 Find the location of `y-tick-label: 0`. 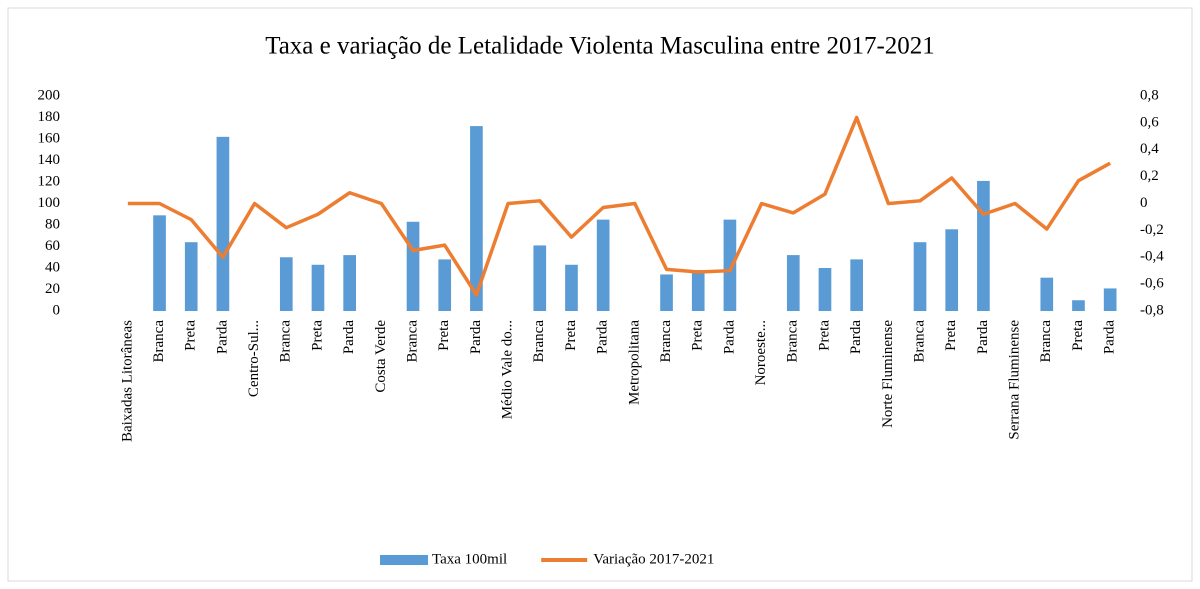

y-tick-label: 0 is located at coordinates (57, 310).